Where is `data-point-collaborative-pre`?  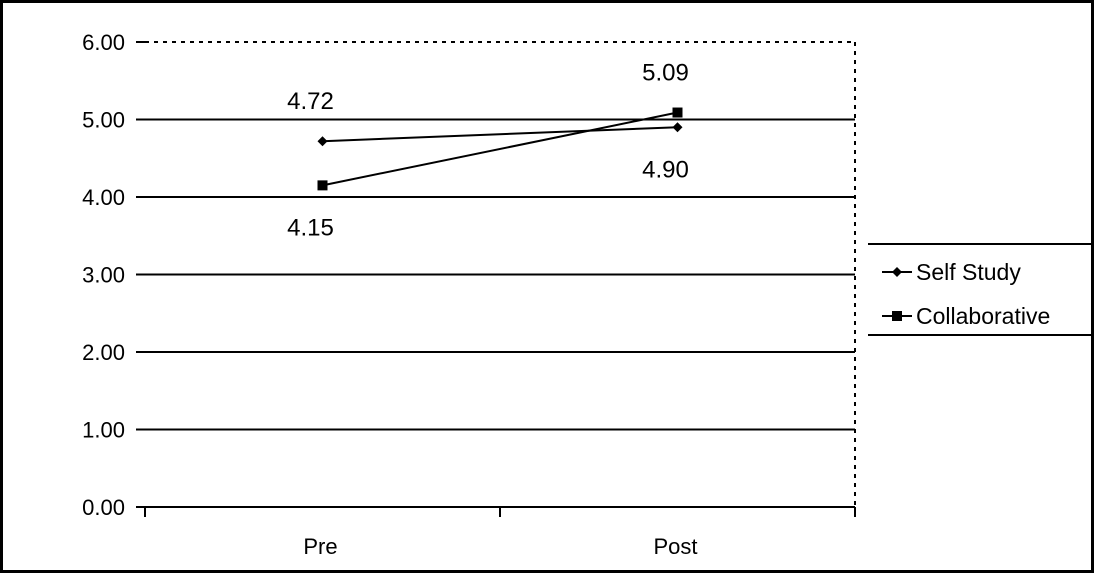
data-point-collaborative-pre is located at coordinates (322, 185).